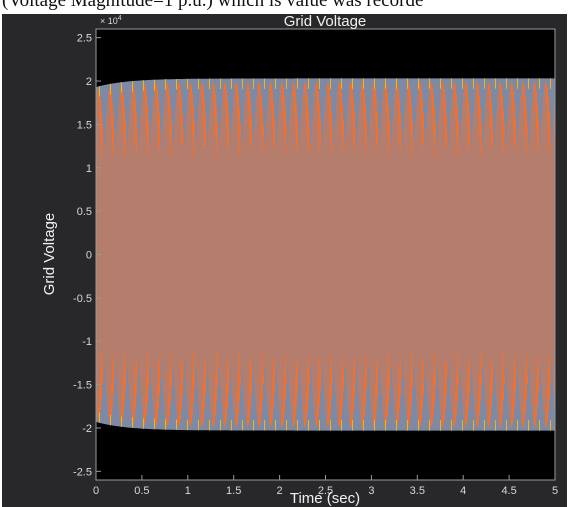 The width and height of the screenshot is (569, 507). What do you see at coordinates (555, 491) in the screenshot?
I see `x-tick-label: 5` at bounding box center [555, 491].